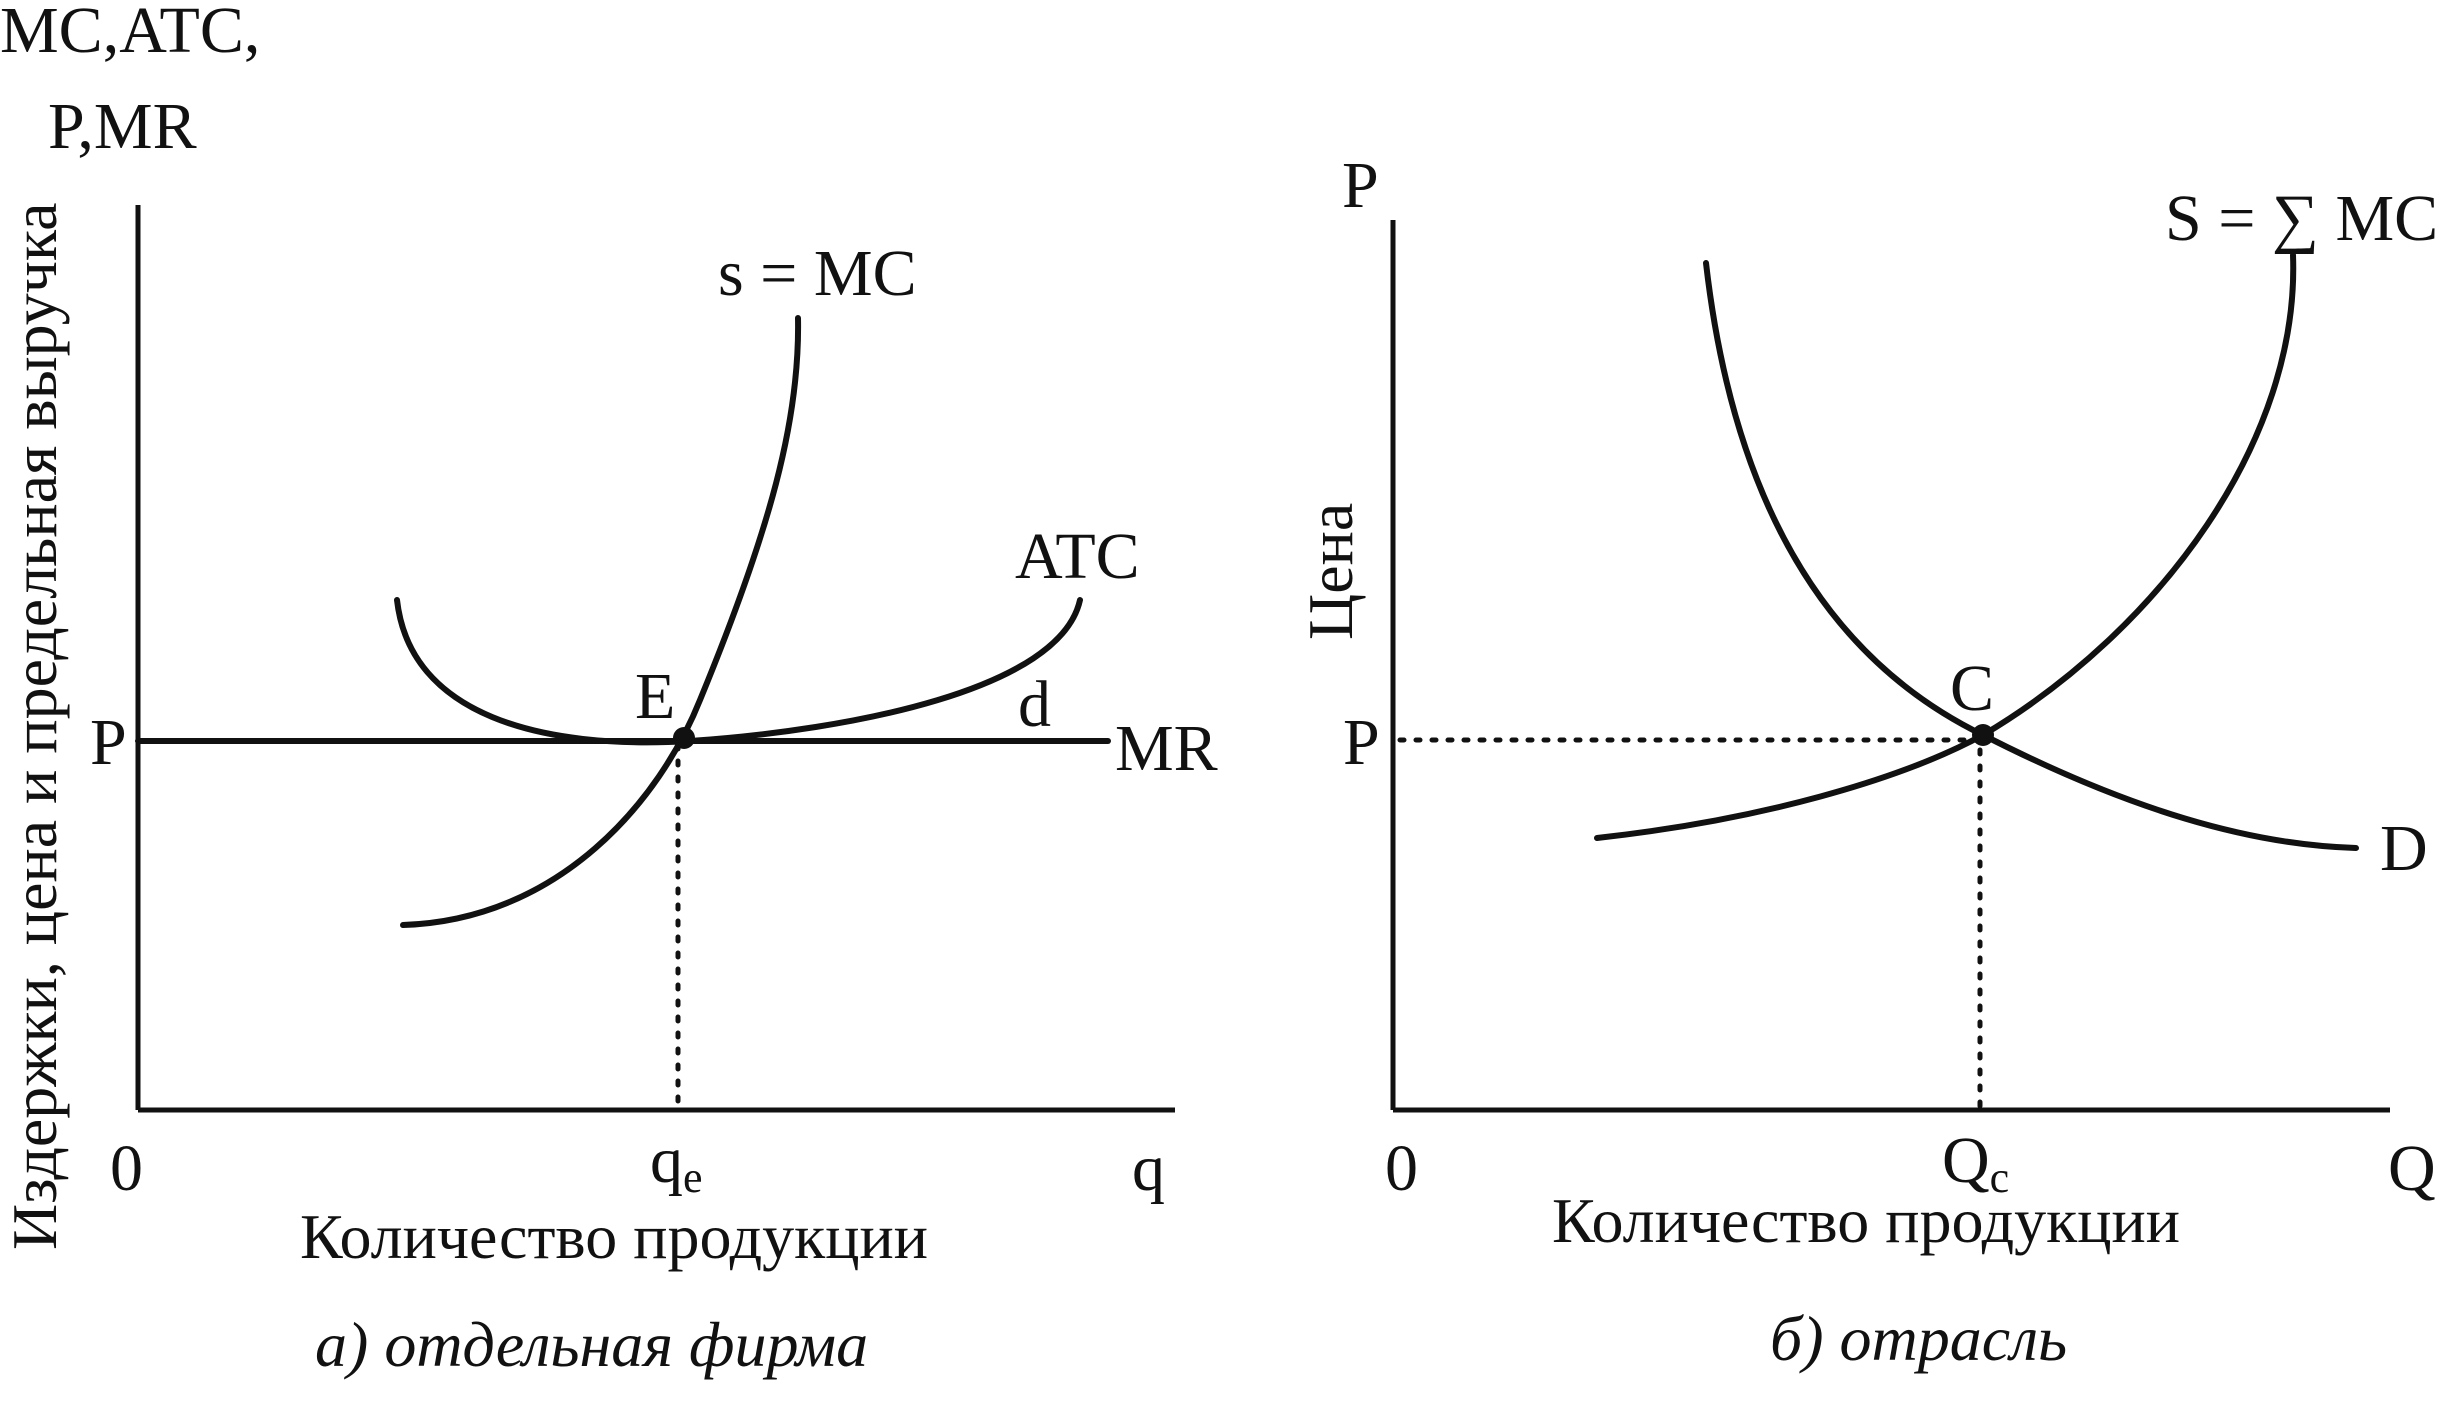 The image size is (2444, 1408). Describe the element at coordinates (1972, 688) in the screenshot. I see `industry-point-c-label: C` at that location.